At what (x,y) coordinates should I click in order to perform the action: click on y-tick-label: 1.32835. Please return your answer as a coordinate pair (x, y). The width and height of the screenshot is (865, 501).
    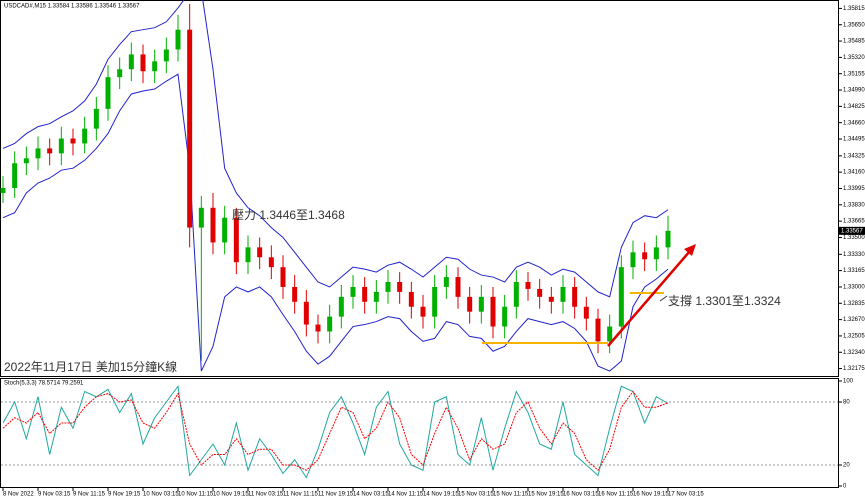
    Looking at the image, I should click on (854, 304).